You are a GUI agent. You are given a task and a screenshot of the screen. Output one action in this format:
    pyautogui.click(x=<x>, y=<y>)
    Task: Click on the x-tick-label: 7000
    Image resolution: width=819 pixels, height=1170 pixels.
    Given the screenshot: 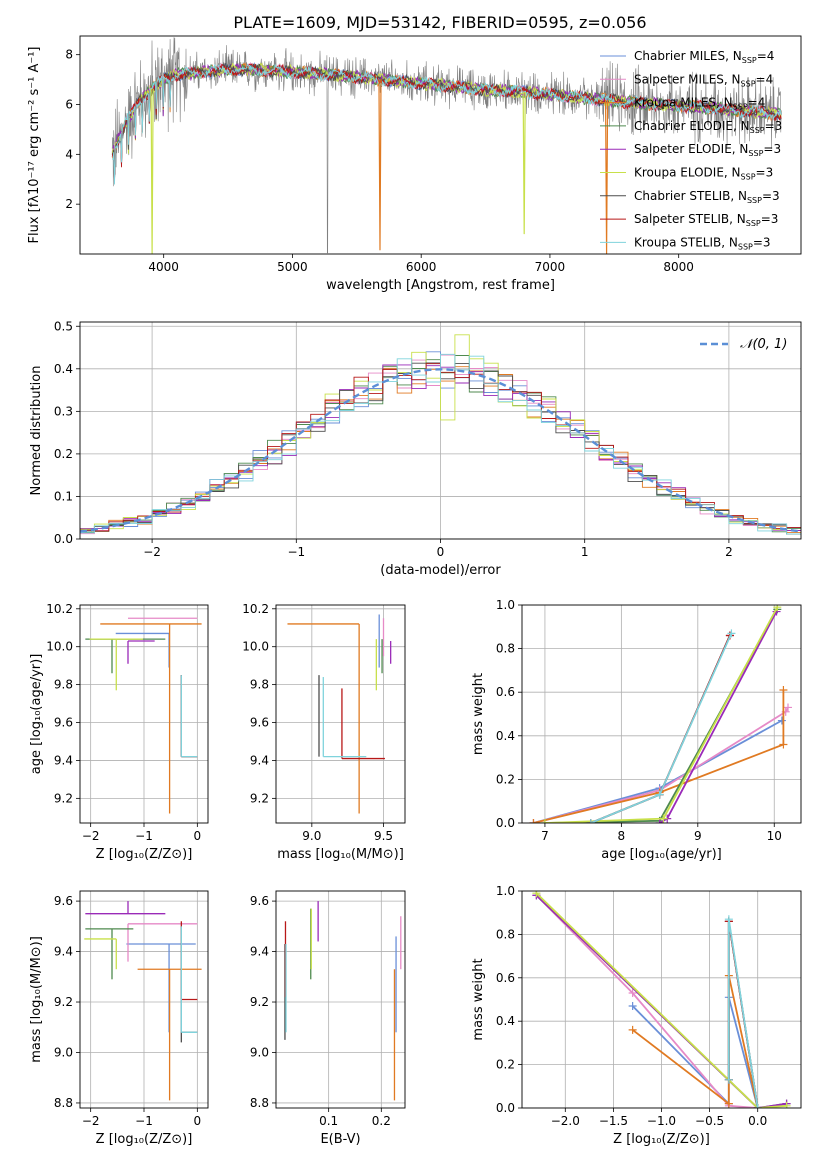 What is the action you would take?
    pyautogui.click(x=550, y=267)
    